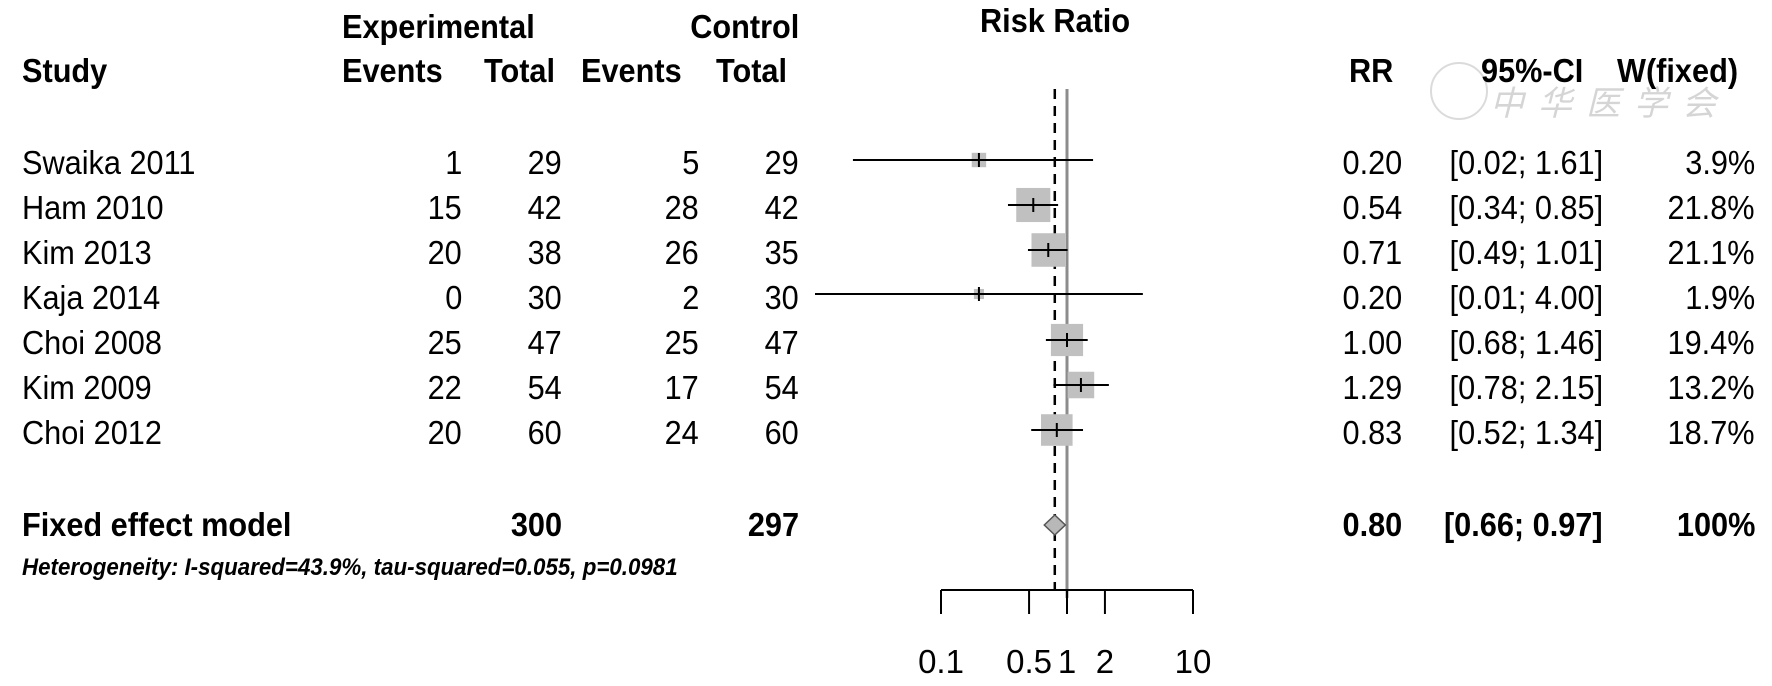 The image size is (1772, 686). What do you see at coordinates (1526, 387) in the screenshot?
I see `ci-value: [0.78; 2.15]` at bounding box center [1526, 387].